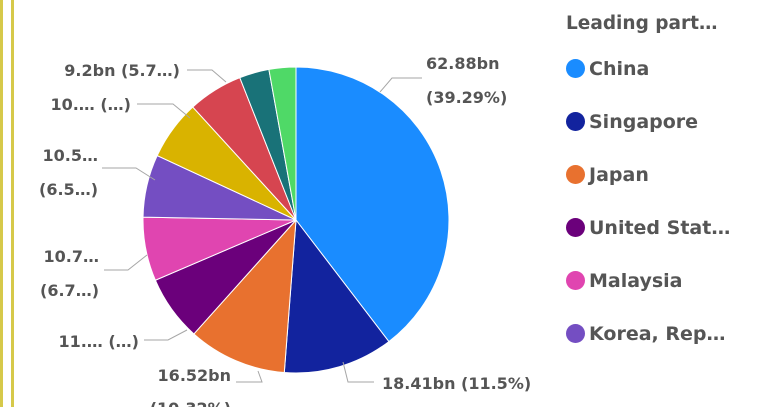 The image size is (772, 407). I want to click on data-label-7-line1: 9.2bn (5.7…), so click(122, 70).